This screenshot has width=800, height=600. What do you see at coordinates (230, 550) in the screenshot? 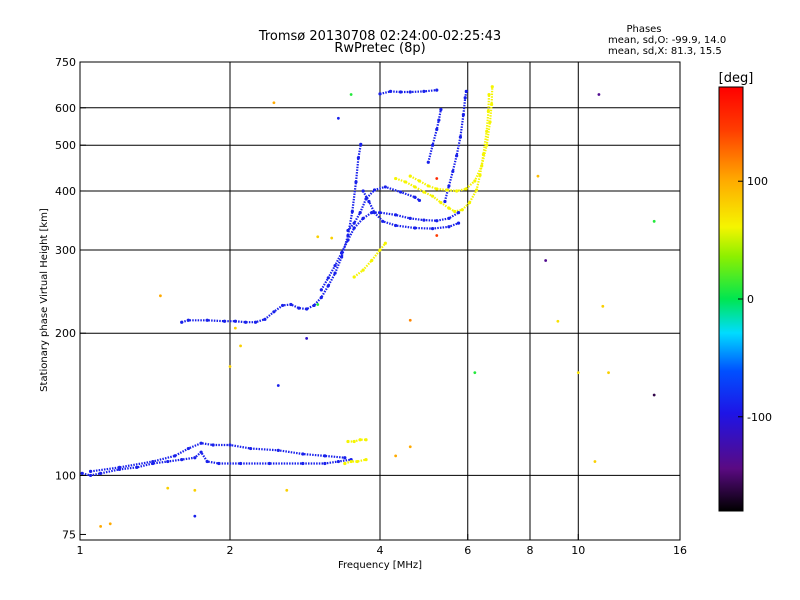
I see `x-tick-label: 2` at bounding box center [230, 550].